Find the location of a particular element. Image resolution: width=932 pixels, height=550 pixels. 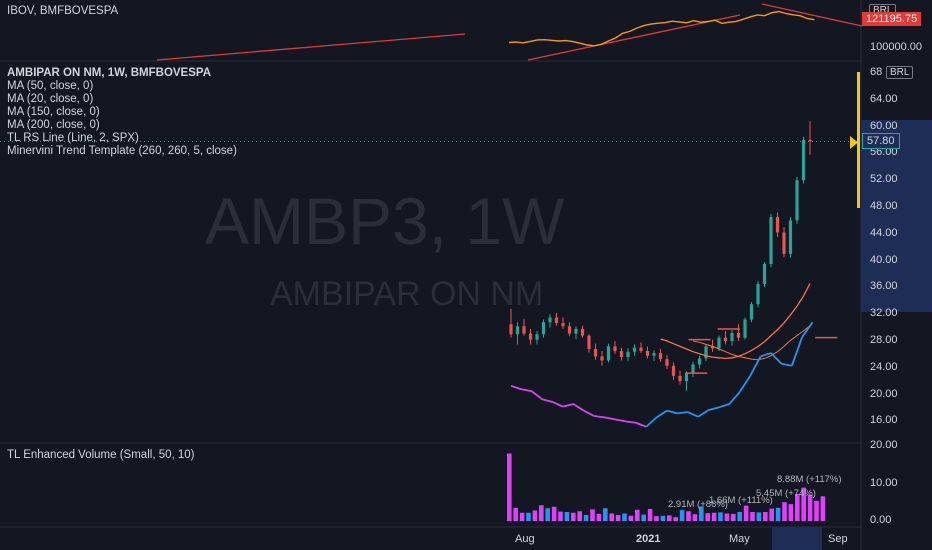

price-tick-label: 20.00 is located at coordinates (884, 393).